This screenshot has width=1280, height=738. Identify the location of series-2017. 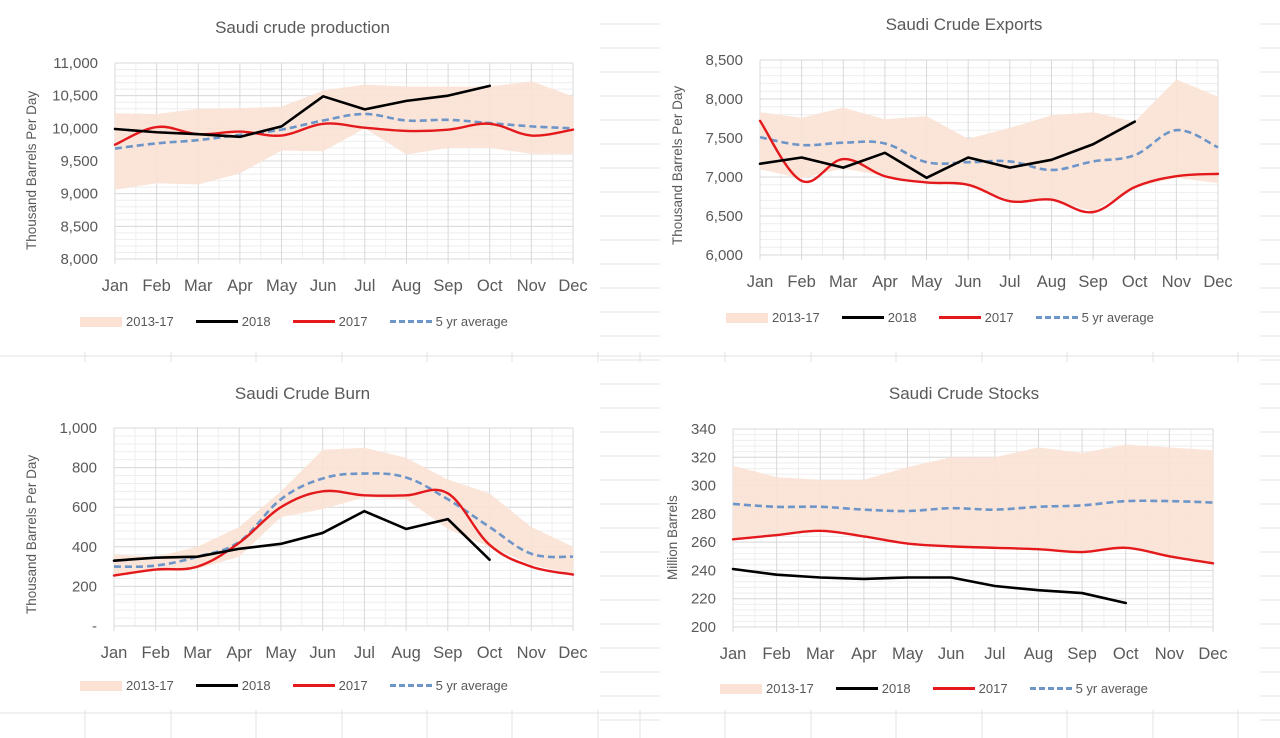
(973, 547).